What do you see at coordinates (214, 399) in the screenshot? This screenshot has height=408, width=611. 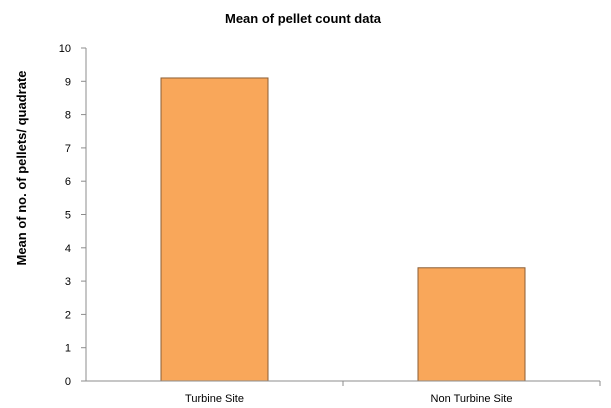 I see `x-category-label: Turbine Site` at bounding box center [214, 399].